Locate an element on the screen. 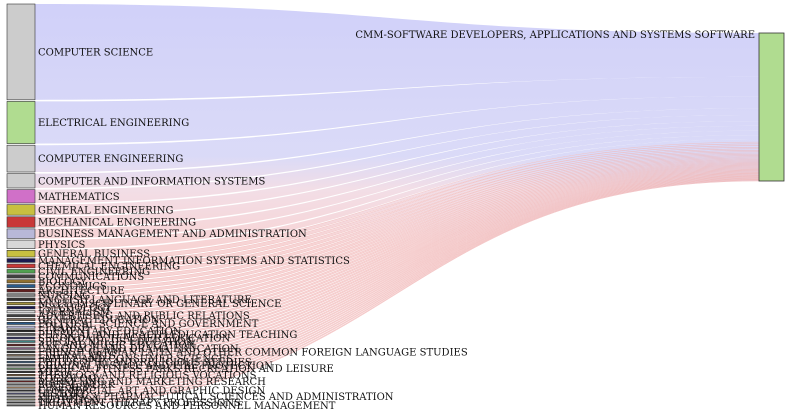 Image resolution: width=800 pixels, height=412 pixels. source-label: SOCIAL WORK is located at coordinates (77, 385).